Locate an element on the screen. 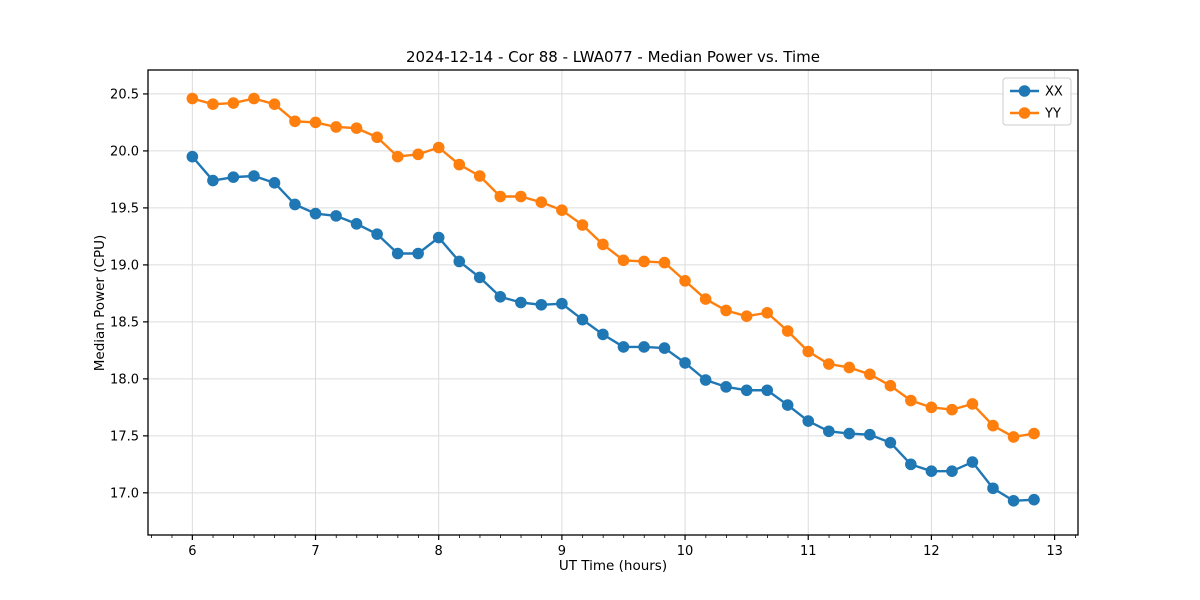  x-tick-label: 6 is located at coordinates (192, 551).